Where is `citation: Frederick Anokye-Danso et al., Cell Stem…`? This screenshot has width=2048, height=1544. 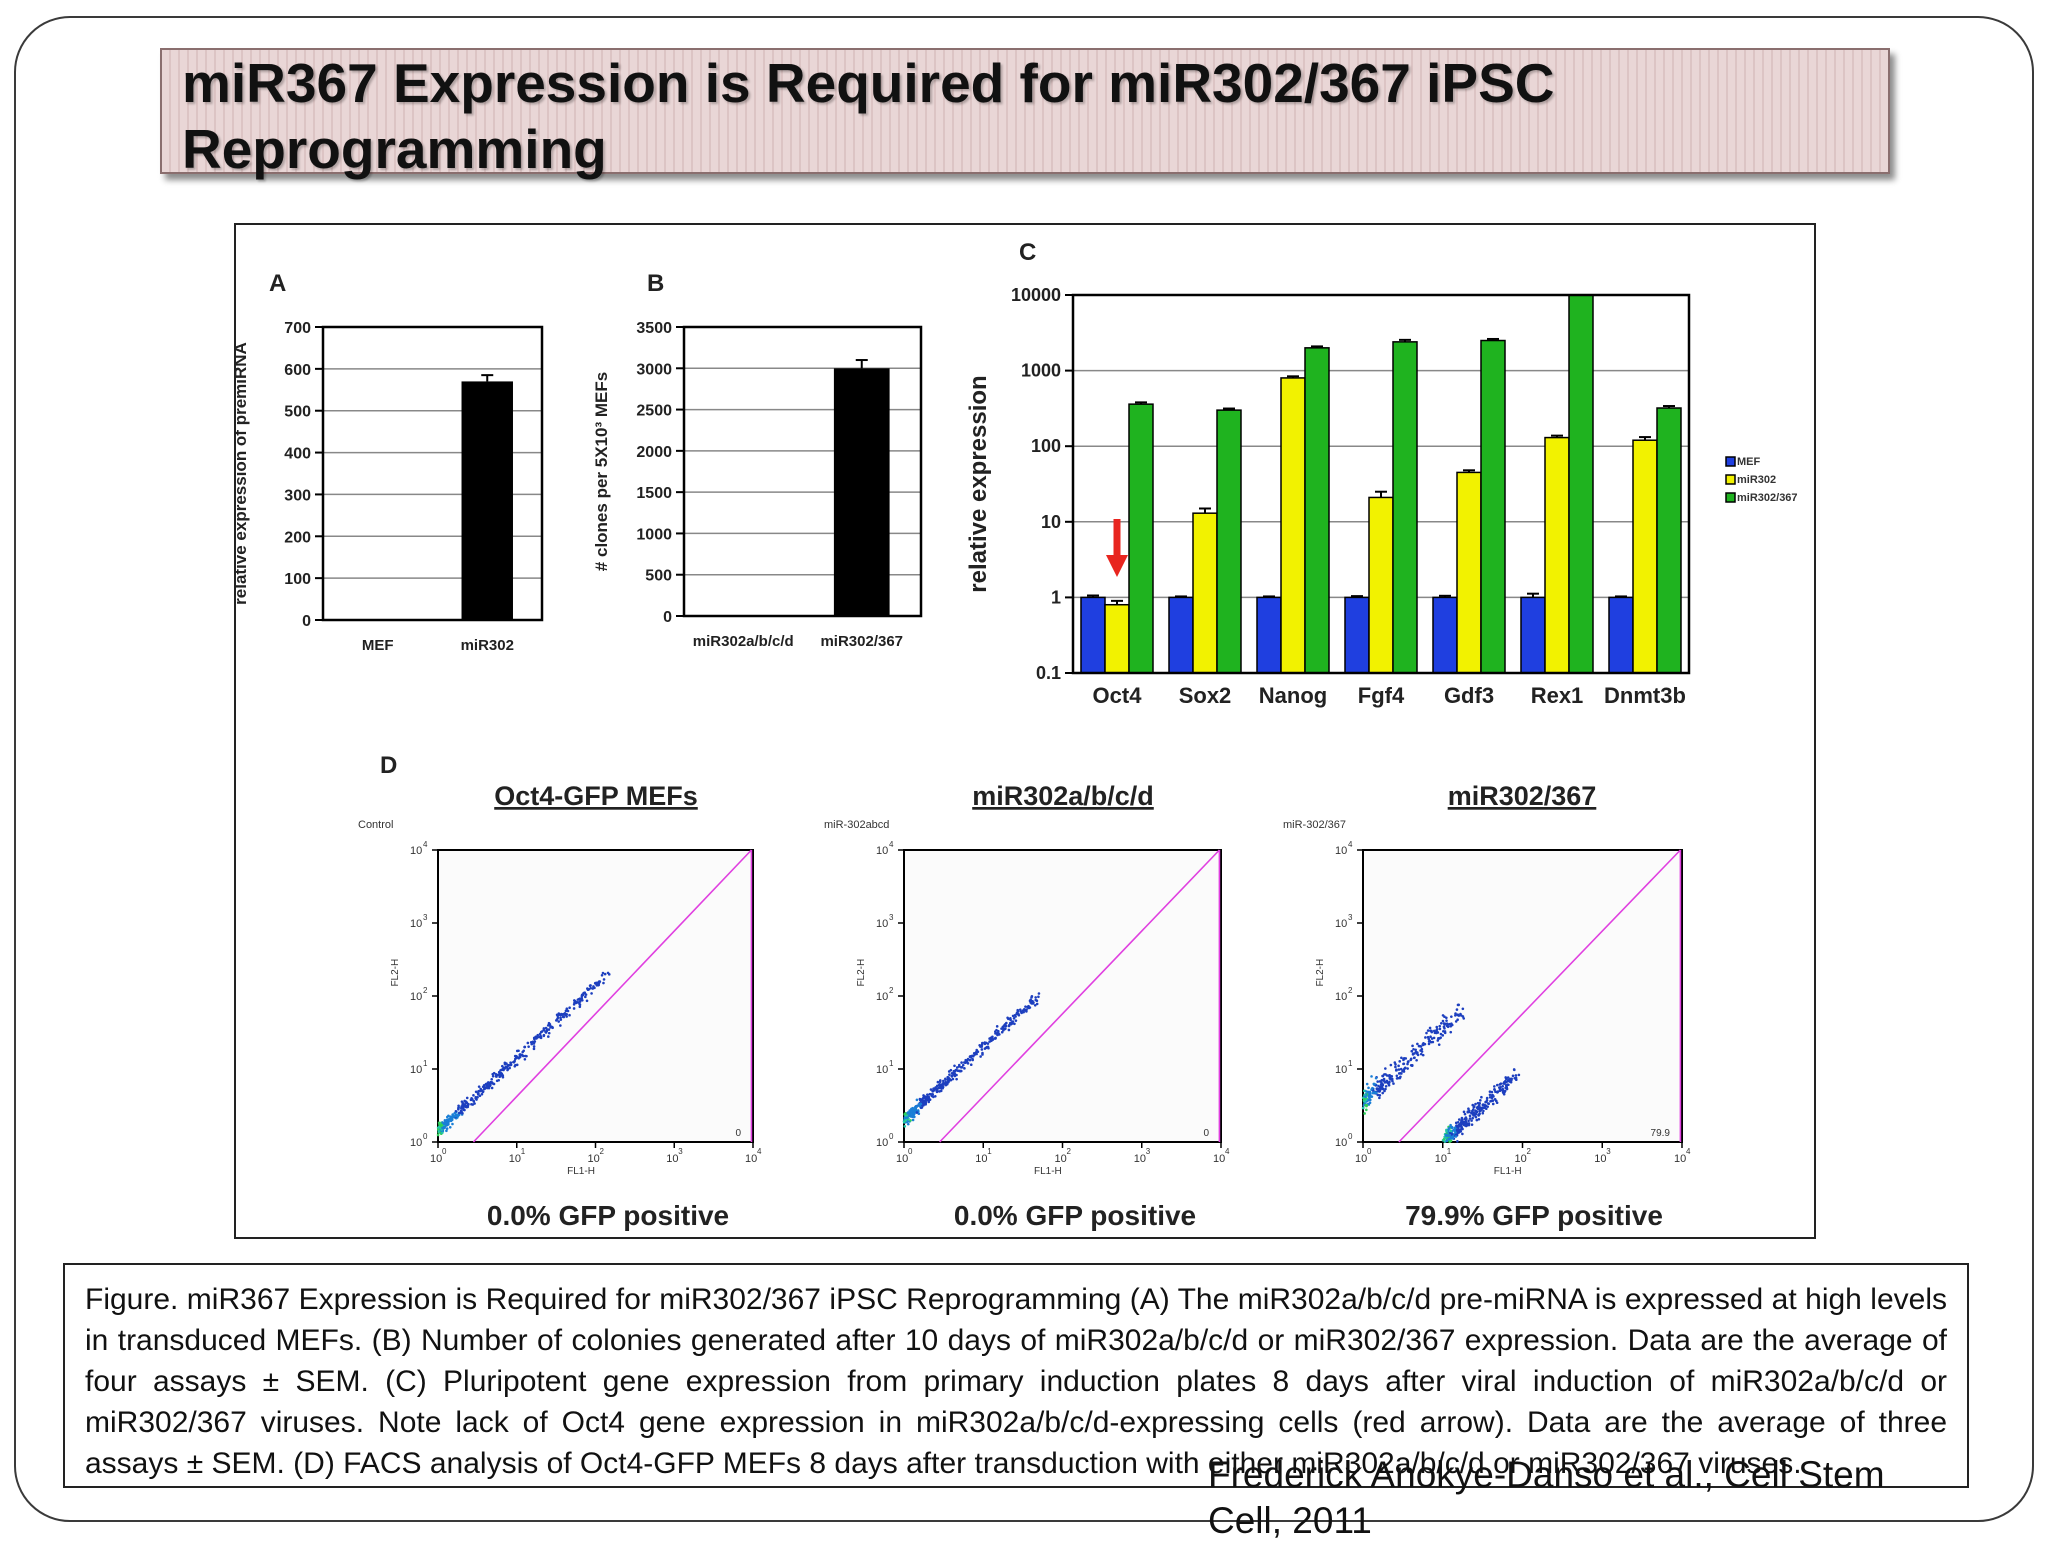
citation: Frederick Anokye-Danso et al., Cell Stem… is located at coordinates (1546, 1497).